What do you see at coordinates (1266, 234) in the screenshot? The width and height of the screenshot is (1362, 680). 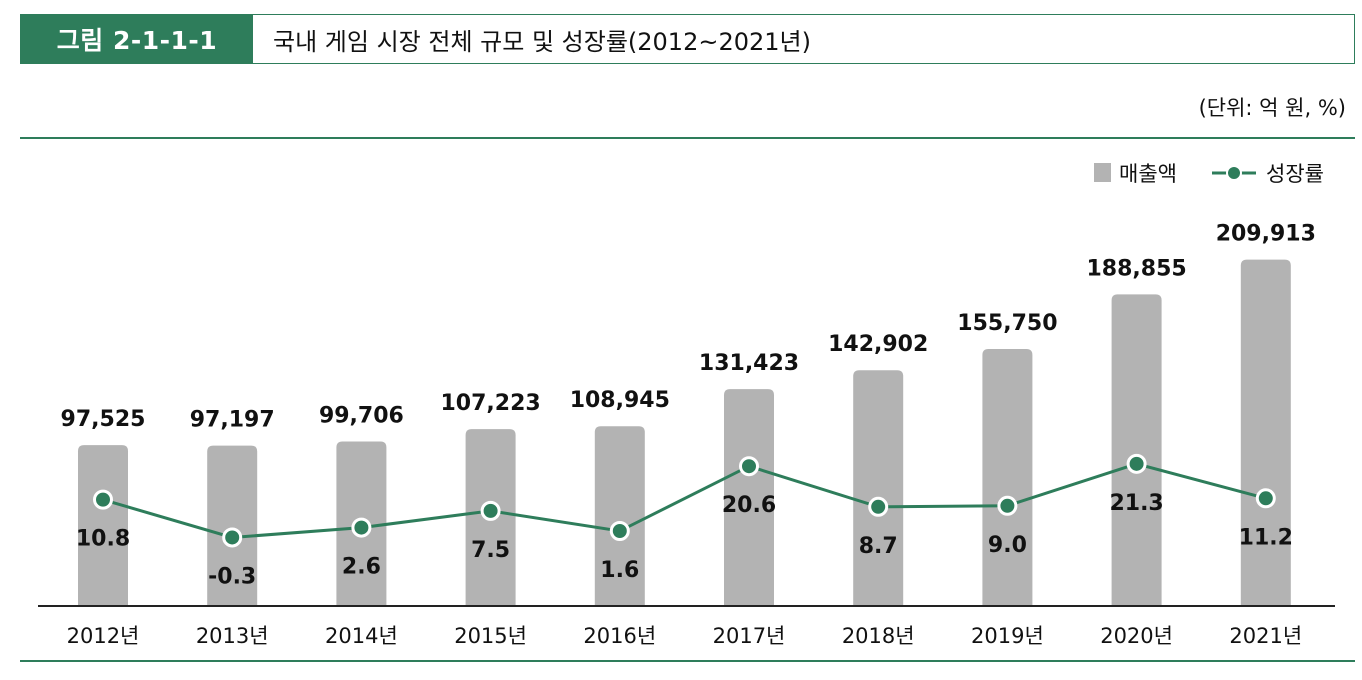 I see `bar-value-label: 209,913` at bounding box center [1266, 234].